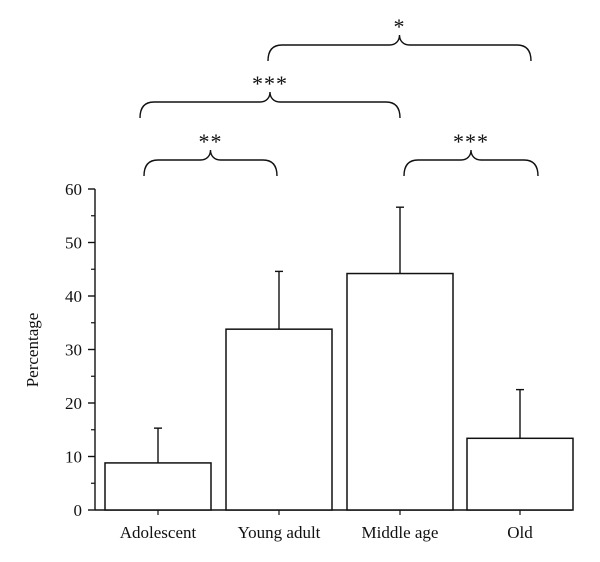 Image resolution: width=600 pixels, height=562 pixels. Describe the element at coordinates (78, 510) in the screenshot. I see `y-tick-label: 0` at that location.